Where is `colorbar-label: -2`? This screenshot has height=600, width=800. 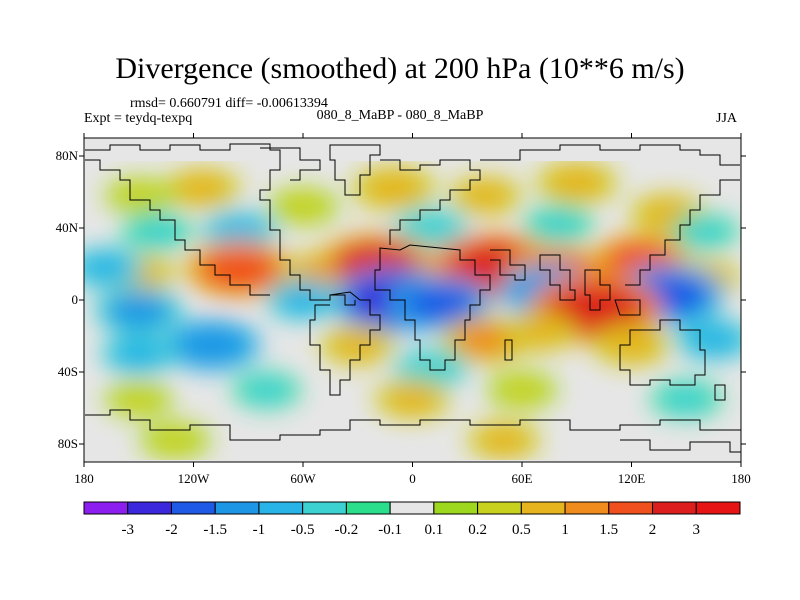 colorbar-label: -2 is located at coordinates (171, 530).